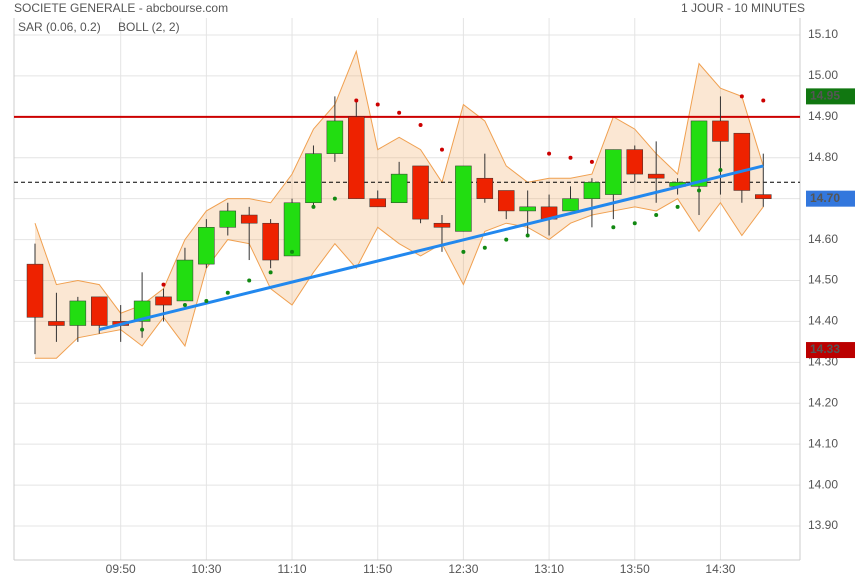  Describe the element at coordinates (720, 569) in the screenshot. I see `x-tick-label: 14:30` at that location.